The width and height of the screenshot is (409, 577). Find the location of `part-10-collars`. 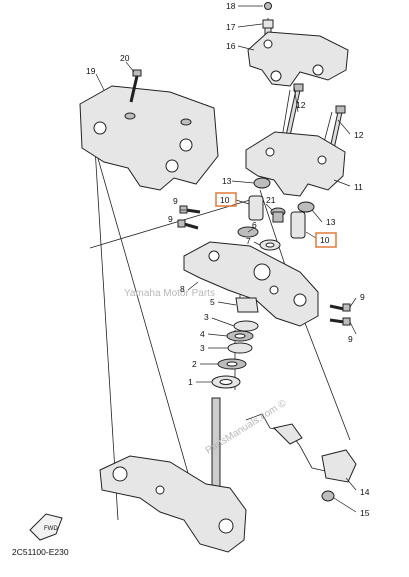

part-10-collars is located at coordinates (277, 217).